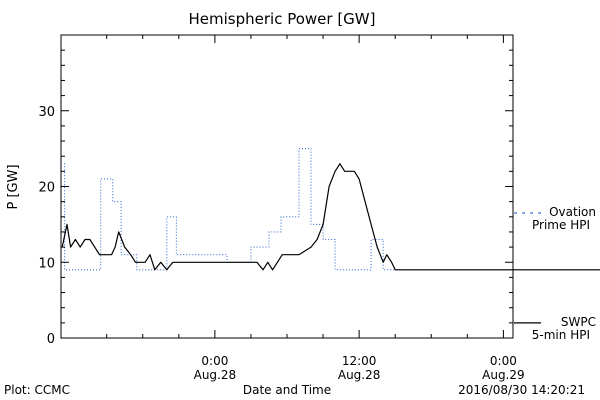 Image resolution: width=600 pixels, height=400 pixels. I want to click on y-tick-label: 10, so click(46, 263).